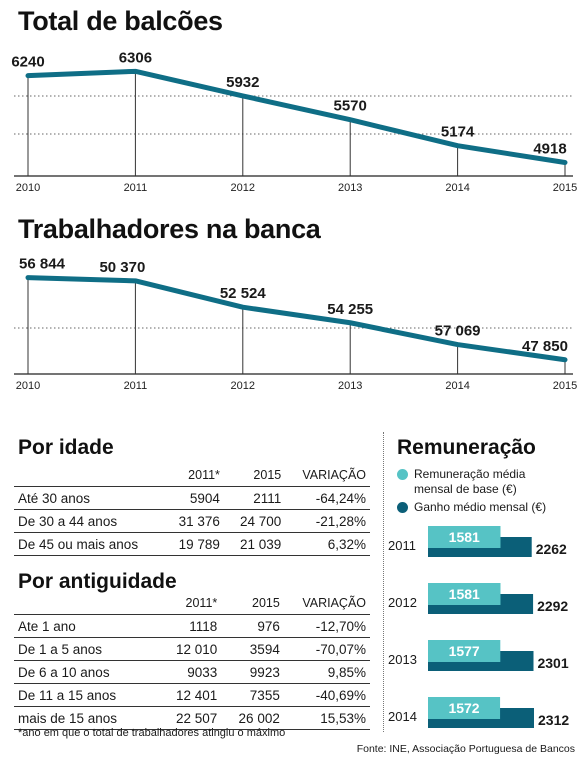 This screenshot has height=761, width=587. I want to click on legend-item-ganho: Ganho médio mensal (€), so click(471, 507).